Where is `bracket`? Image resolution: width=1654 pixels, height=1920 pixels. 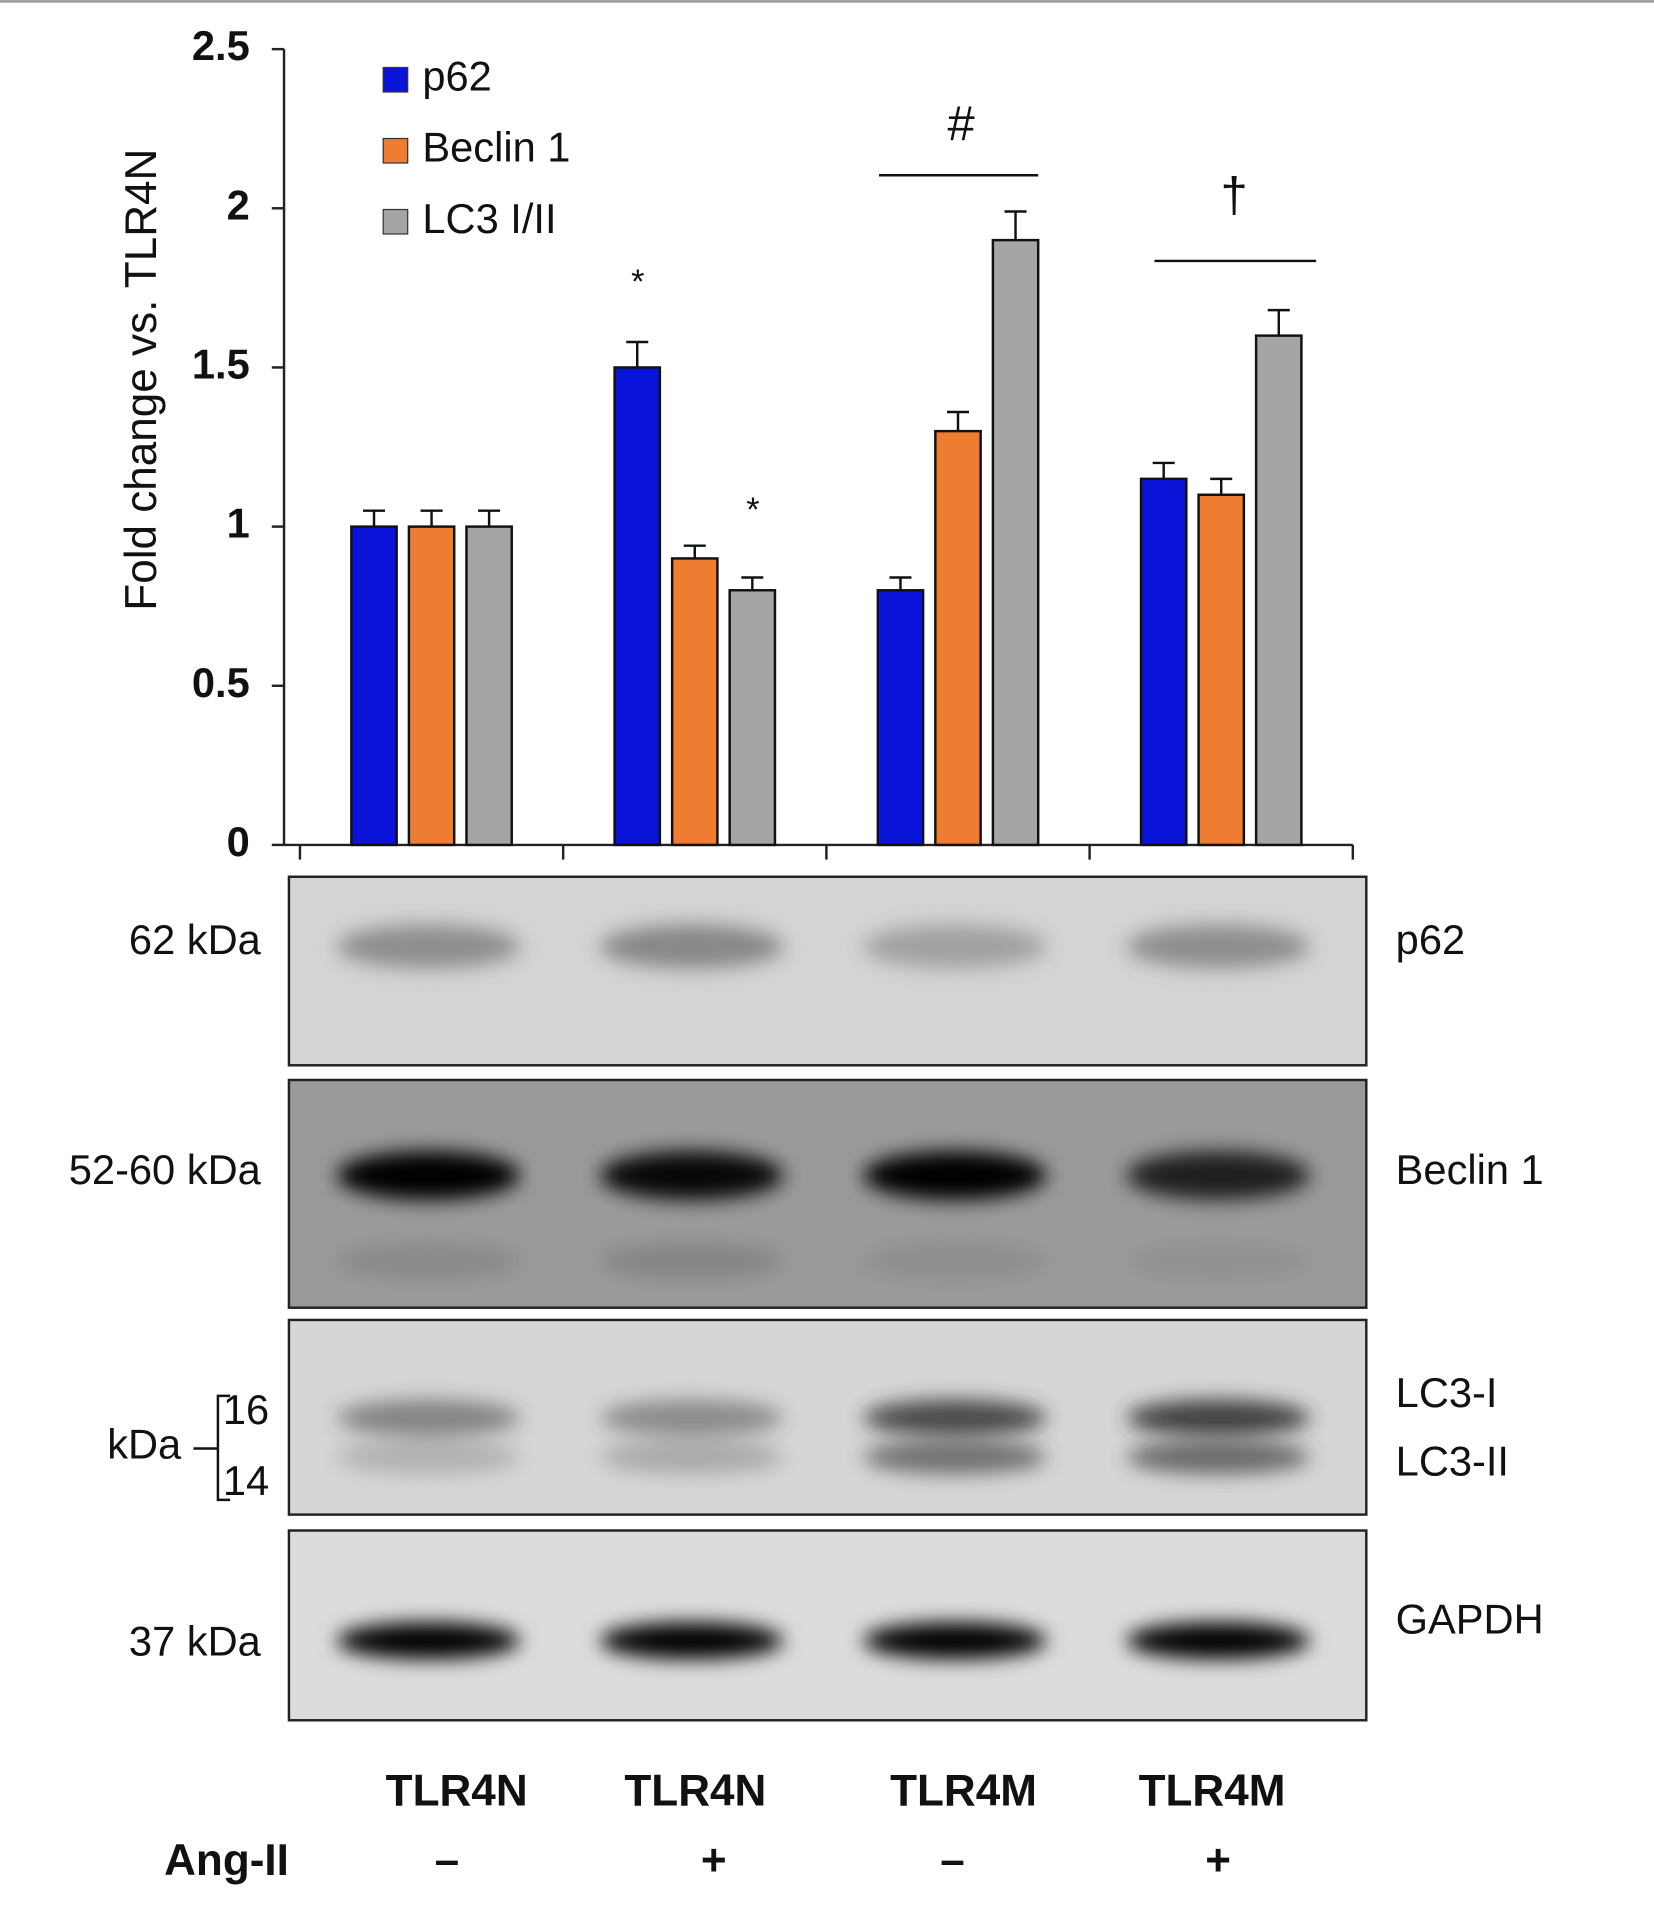
bracket is located at coordinates (212, 1448).